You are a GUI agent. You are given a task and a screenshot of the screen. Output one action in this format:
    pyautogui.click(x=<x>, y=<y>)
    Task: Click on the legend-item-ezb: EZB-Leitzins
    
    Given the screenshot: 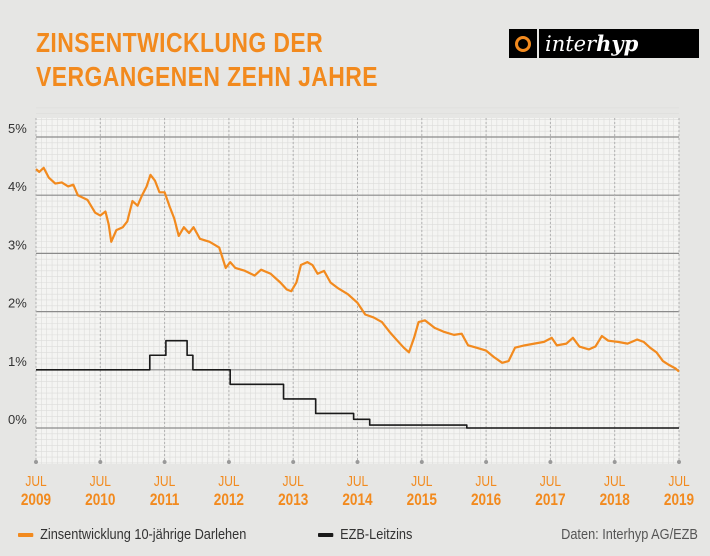 What is the action you would take?
    pyautogui.click(x=365, y=534)
    